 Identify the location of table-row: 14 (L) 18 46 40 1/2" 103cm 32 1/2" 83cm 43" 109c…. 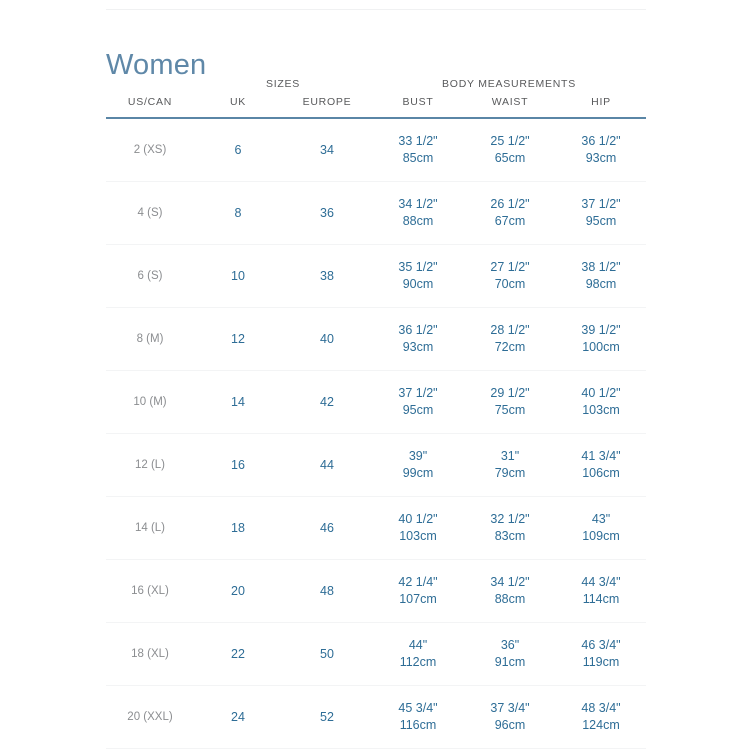
(376, 528).